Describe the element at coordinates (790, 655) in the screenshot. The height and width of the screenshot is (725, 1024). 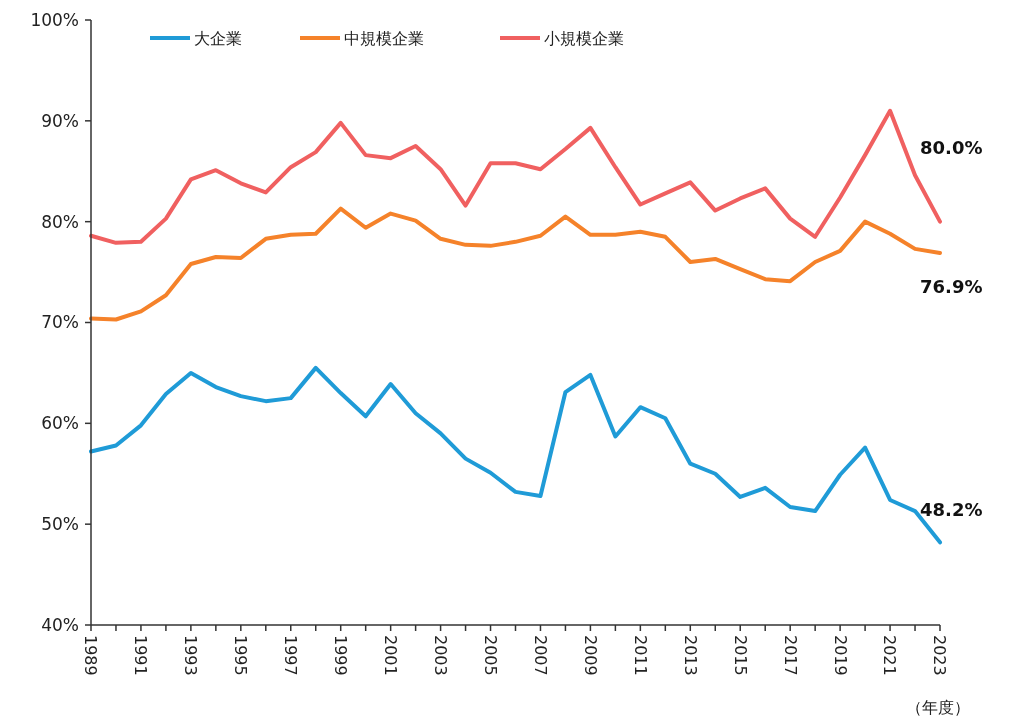
I see `x-tick-label: 2017` at that location.